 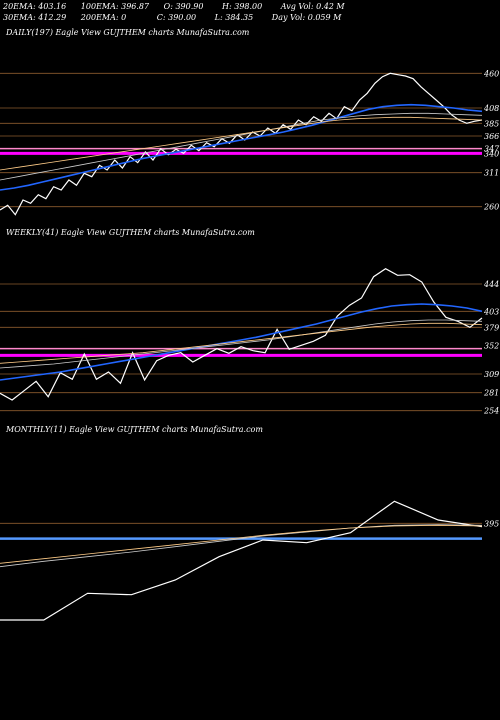 I want to click on y-tick-label: 260, so click(x=491, y=207).